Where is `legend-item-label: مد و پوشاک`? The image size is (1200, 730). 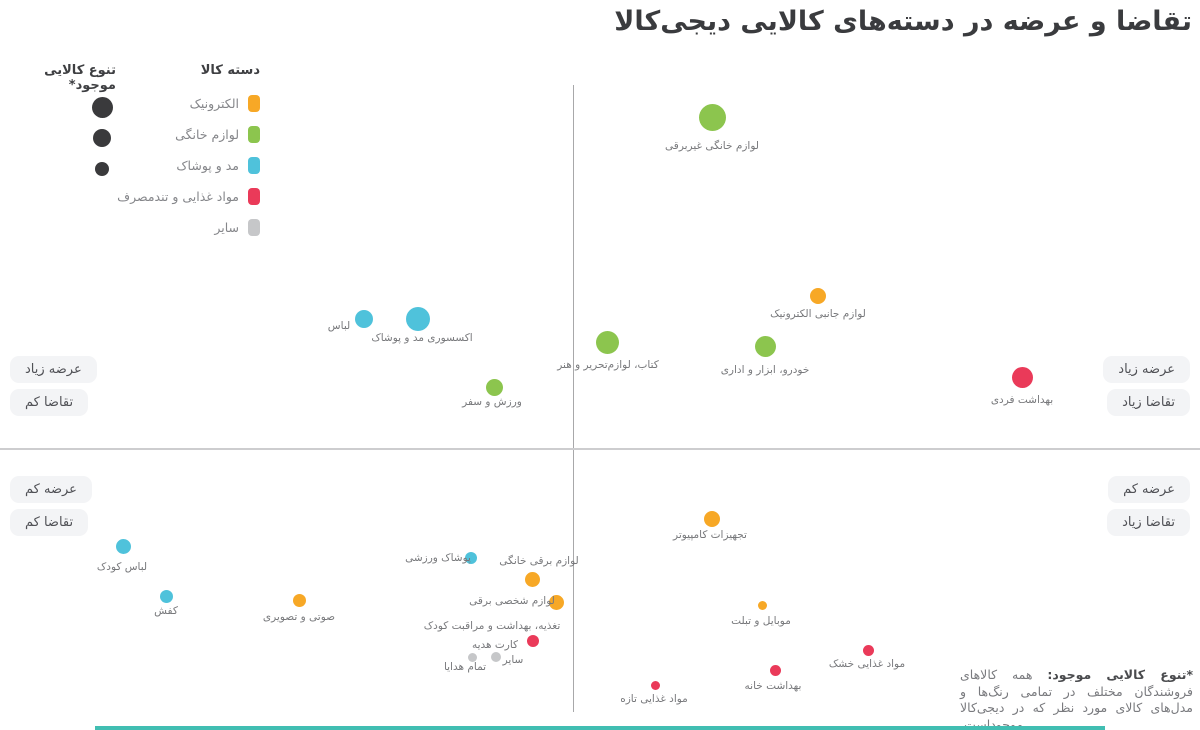
legend-item-label: مد و پوشاک is located at coordinates (207, 165).